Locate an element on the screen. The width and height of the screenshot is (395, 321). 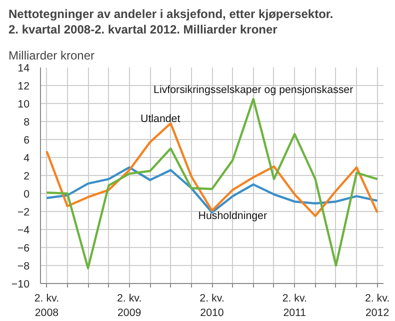
x-tick-label: 2. kv. 2010 is located at coordinates (212, 305).